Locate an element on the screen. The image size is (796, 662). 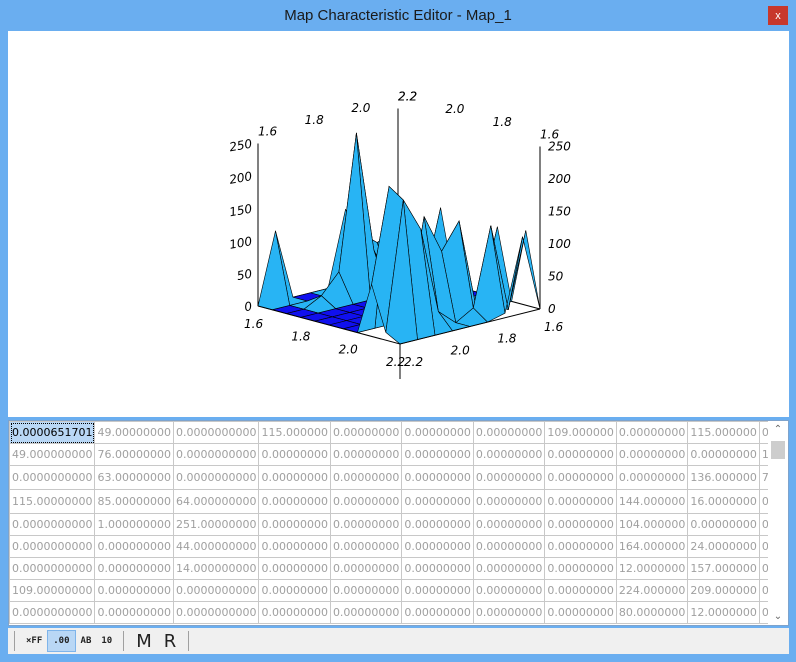
table-cell: 115.00000000 is located at coordinates (52, 501).